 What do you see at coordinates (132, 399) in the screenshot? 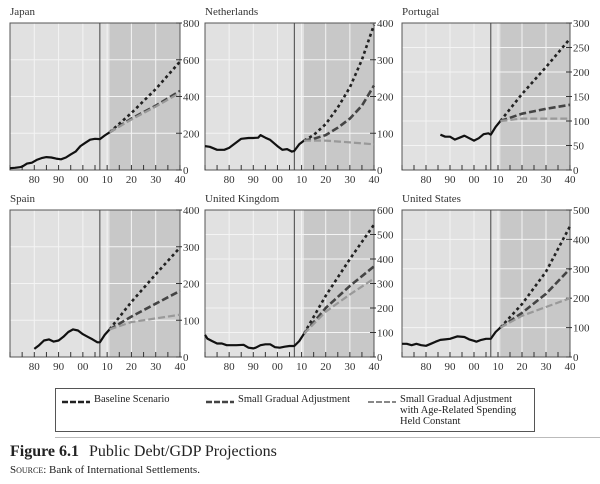
I see `legend-label-baseline: Baseline Scenario` at bounding box center [132, 399].